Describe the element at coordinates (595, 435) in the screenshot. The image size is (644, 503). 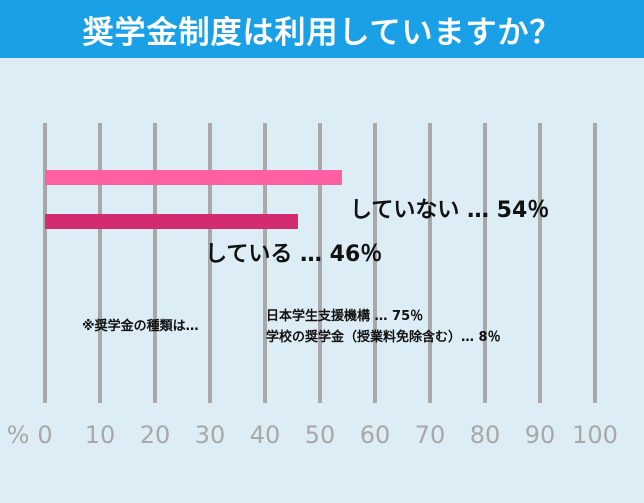
I see `x-tick-label-100: 100` at that location.